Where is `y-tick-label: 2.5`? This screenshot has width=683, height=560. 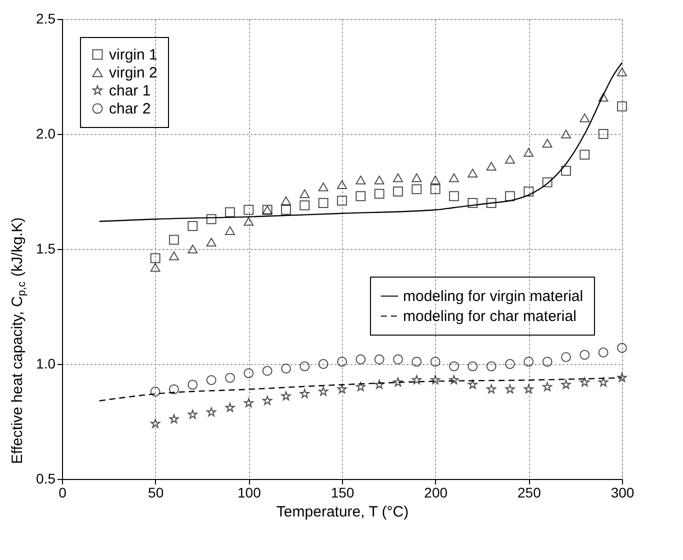 y-tick-label: 2.5 is located at coordinates (46, 18).